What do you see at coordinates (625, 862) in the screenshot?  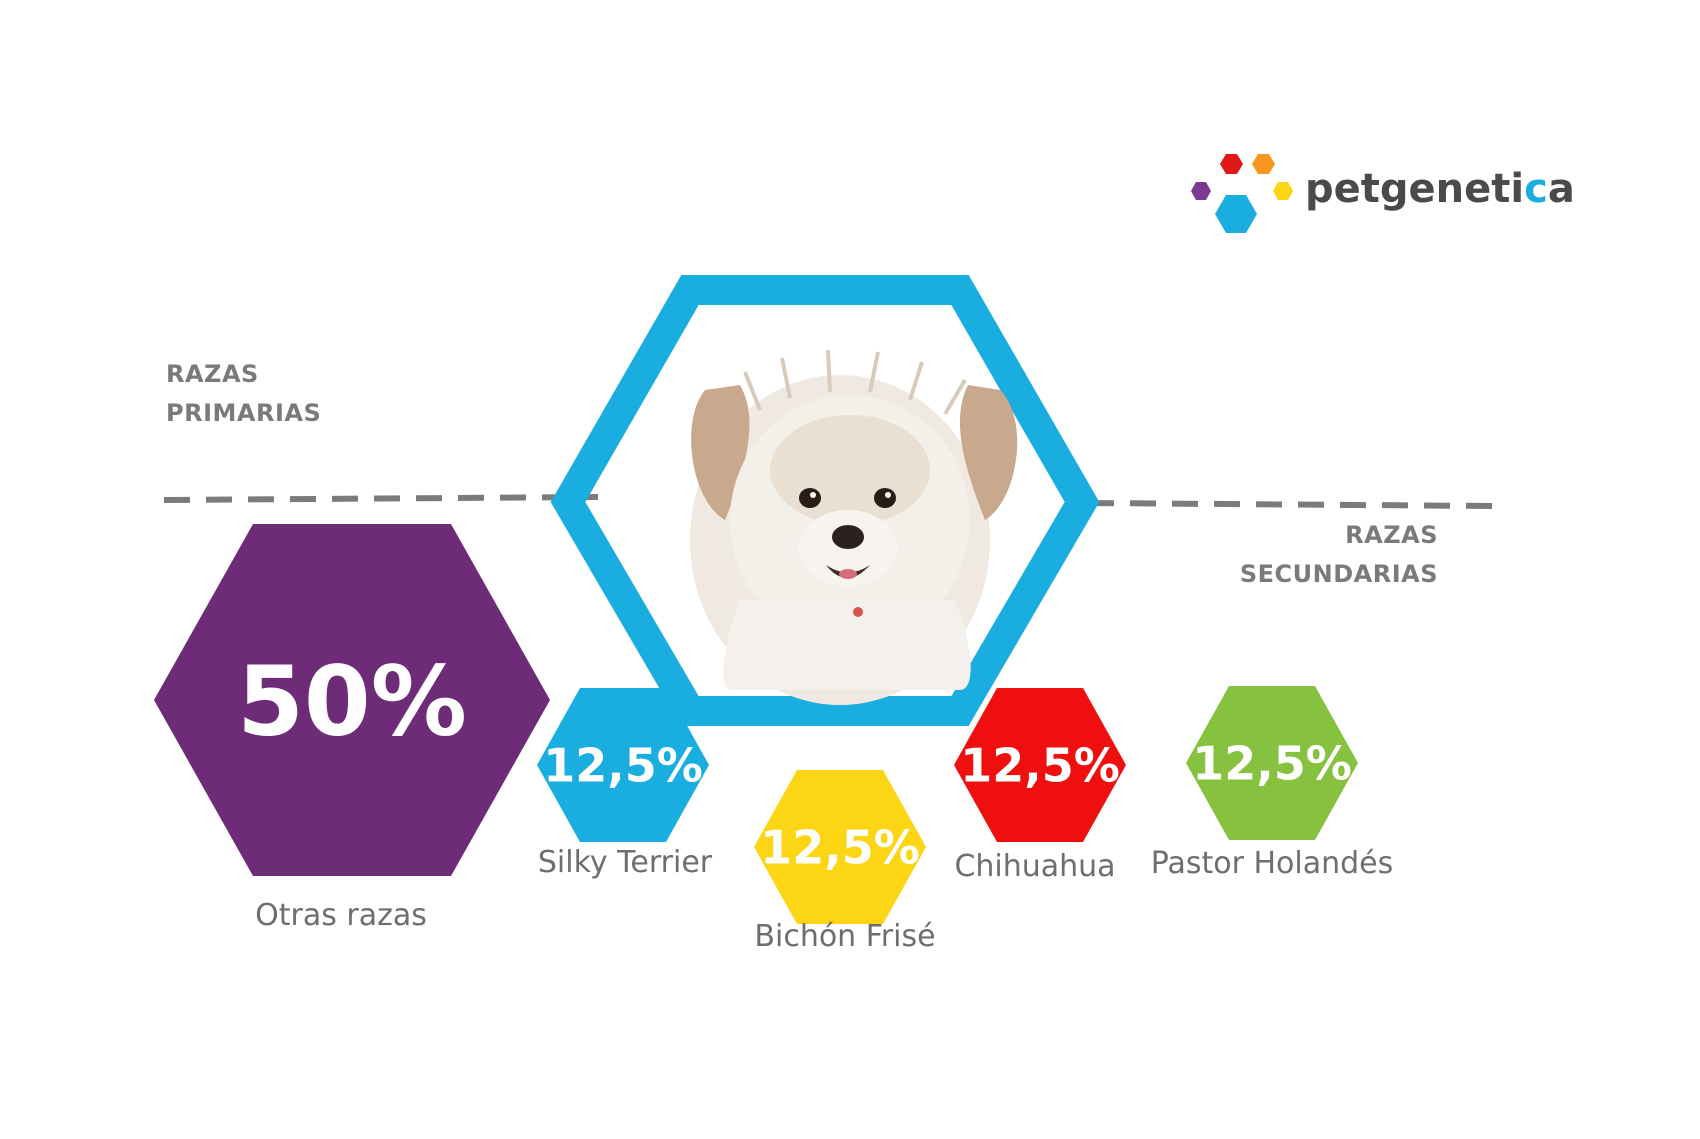 I see `breed-name-label-2: Silky Terrier` at bounding box center [625, 862].